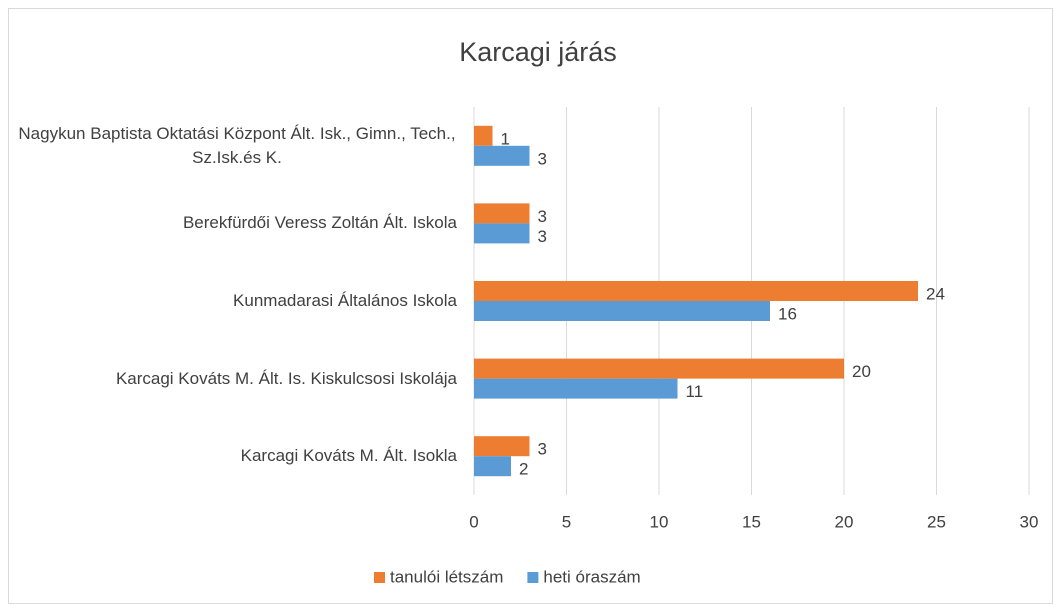 This screenshot has height=612, width=1061. Describe the element at coordinates (446, 576) in the screenshot. I see `legend-label: tanulói létszám` at that location.